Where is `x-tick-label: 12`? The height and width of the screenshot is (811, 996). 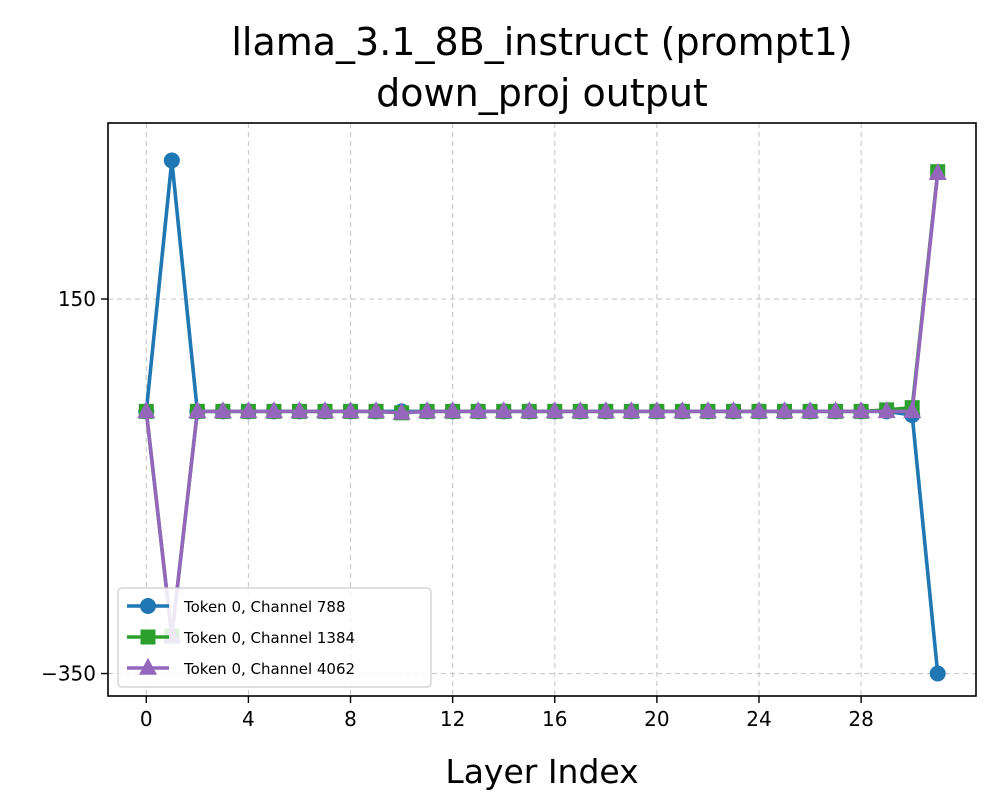 x-tick-label: 12 is located at coordinates (452, 719).